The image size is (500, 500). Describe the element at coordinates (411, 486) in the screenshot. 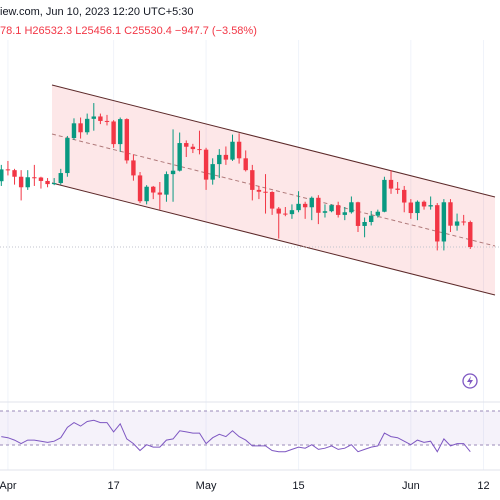

I see `x-tick-label: Jun` at that location.